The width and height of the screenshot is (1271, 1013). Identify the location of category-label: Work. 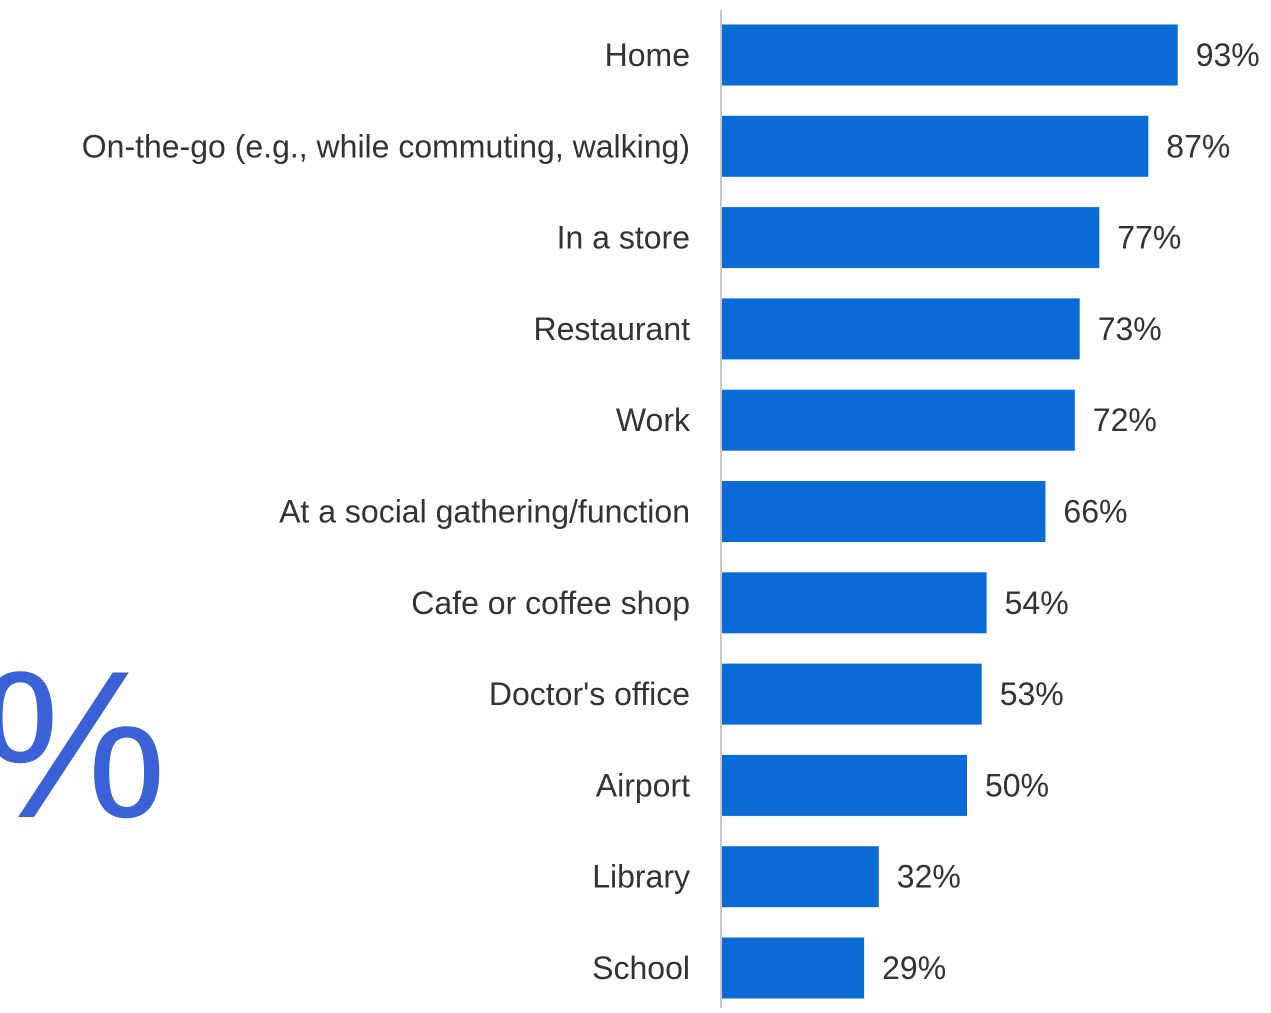
(653, 420).